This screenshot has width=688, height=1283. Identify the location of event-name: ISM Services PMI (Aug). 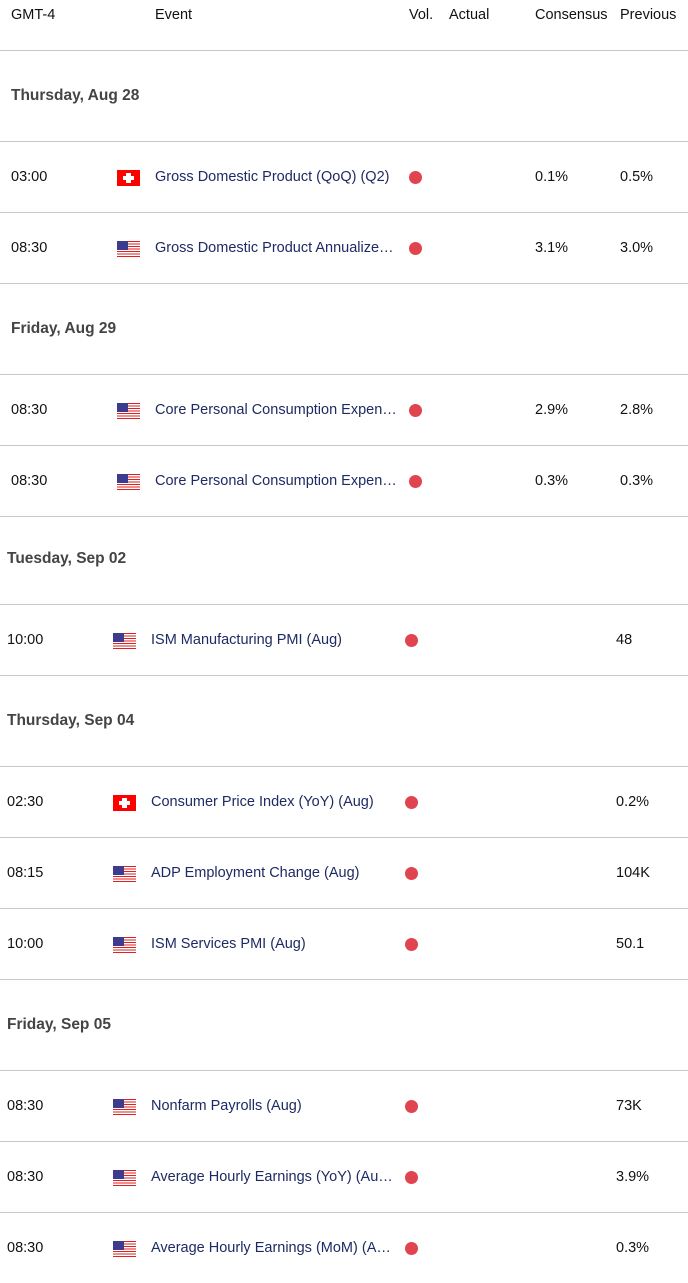
(228, 944).